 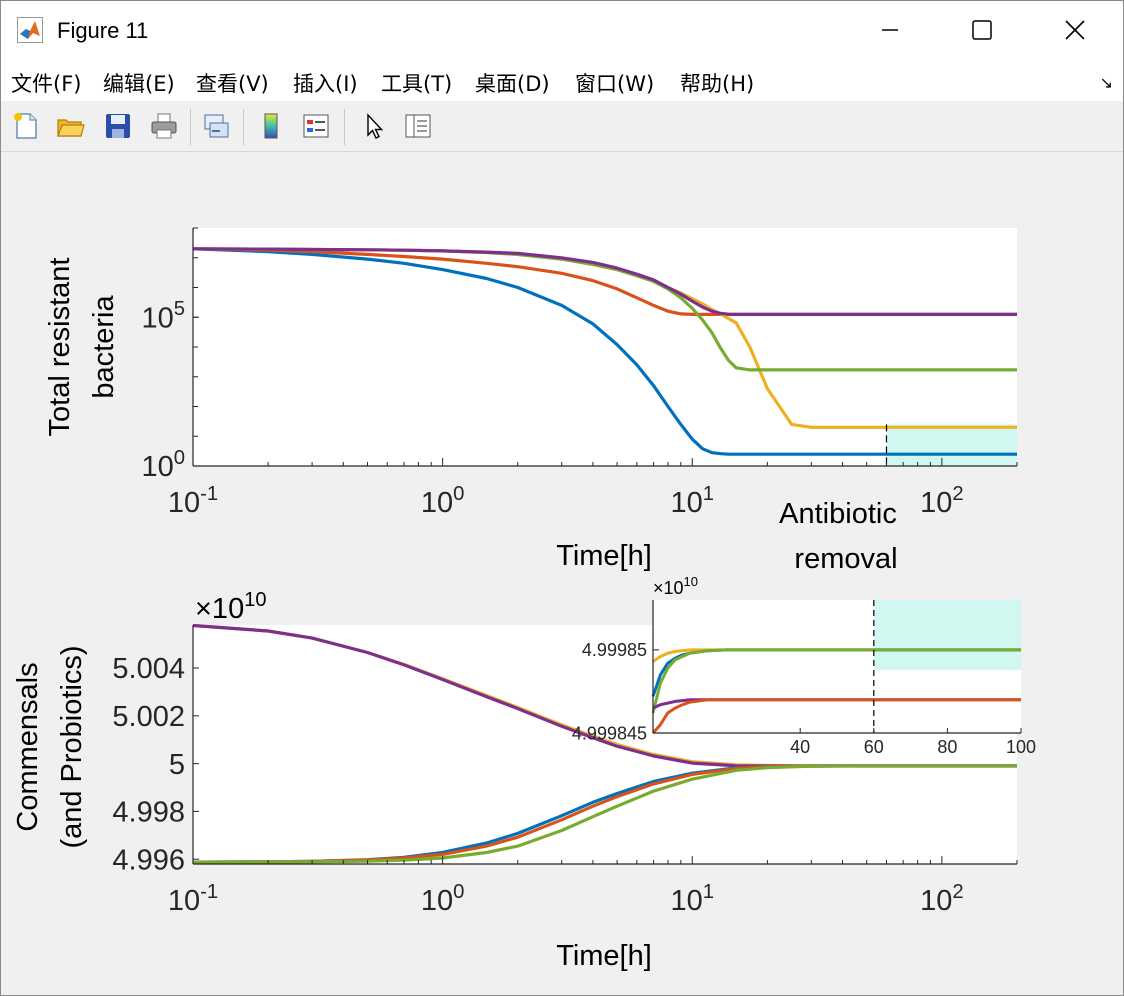 What do you see at coordinates (163, 465) in the screenshot?
I see `y-tick-label: 10⁰` at bounding box center [163, 465].